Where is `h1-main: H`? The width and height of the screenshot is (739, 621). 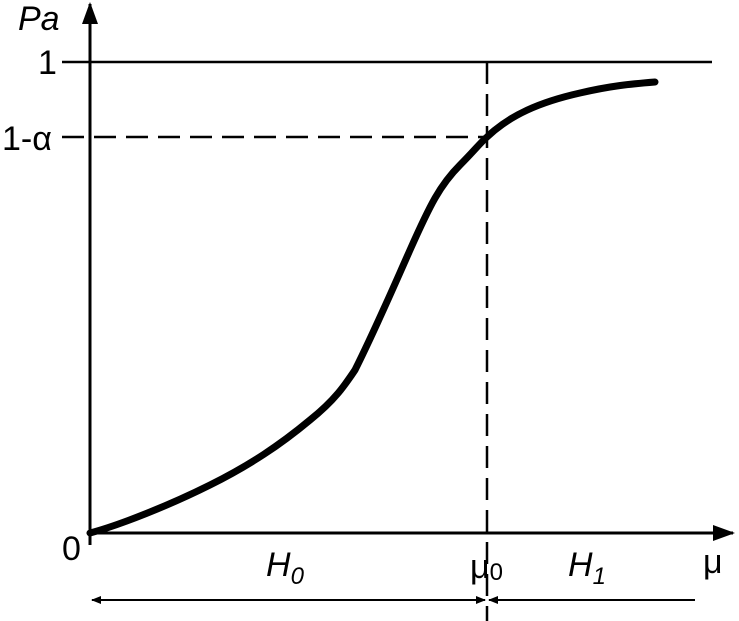 h1-main: H is located at coordinates (580, 565).